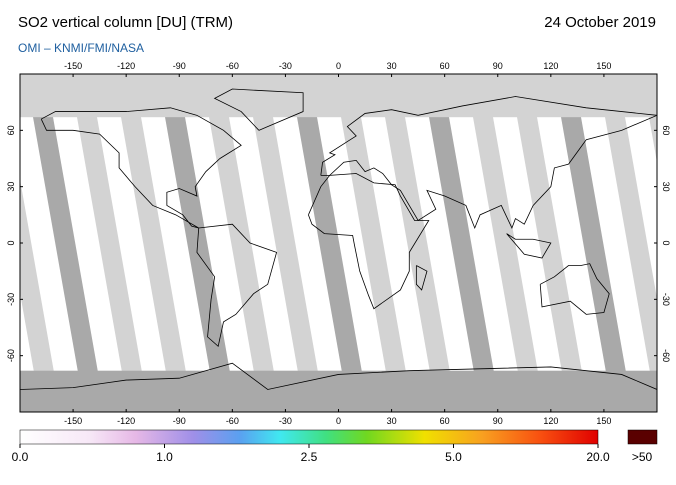 This screenshot has width=676, height=485. I want to click on source: OMI – KNMI/FMI/NASA, so click(81, 48).